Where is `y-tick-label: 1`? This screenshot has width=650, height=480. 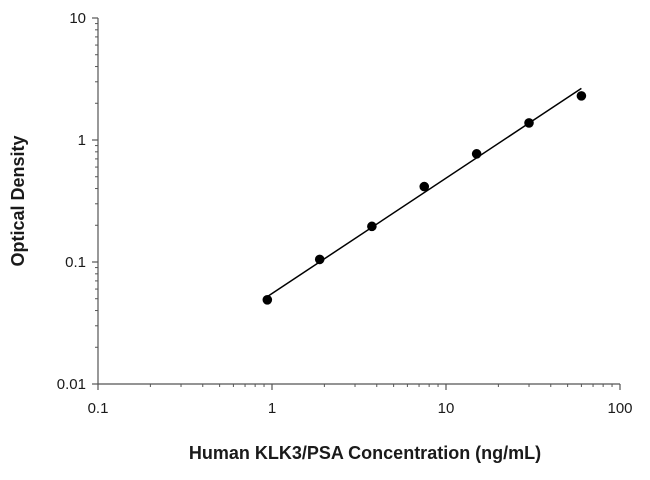 y-tick-label: 1 is located at coordinates (82, 140).